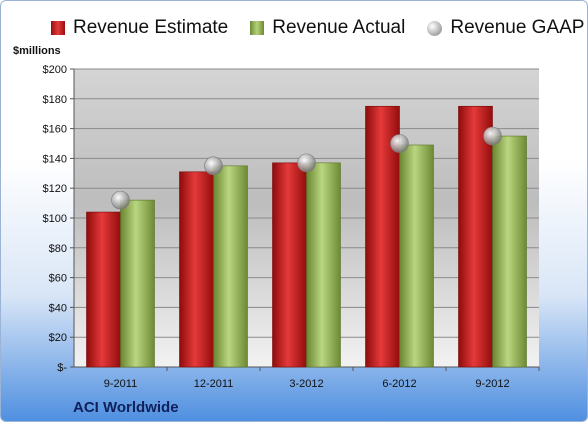 The image size is (588, 422). What do you see at coordinates (62, 368) in the screenshot?
I see `y-tick-label: $-` at bounding box center [62, 368].